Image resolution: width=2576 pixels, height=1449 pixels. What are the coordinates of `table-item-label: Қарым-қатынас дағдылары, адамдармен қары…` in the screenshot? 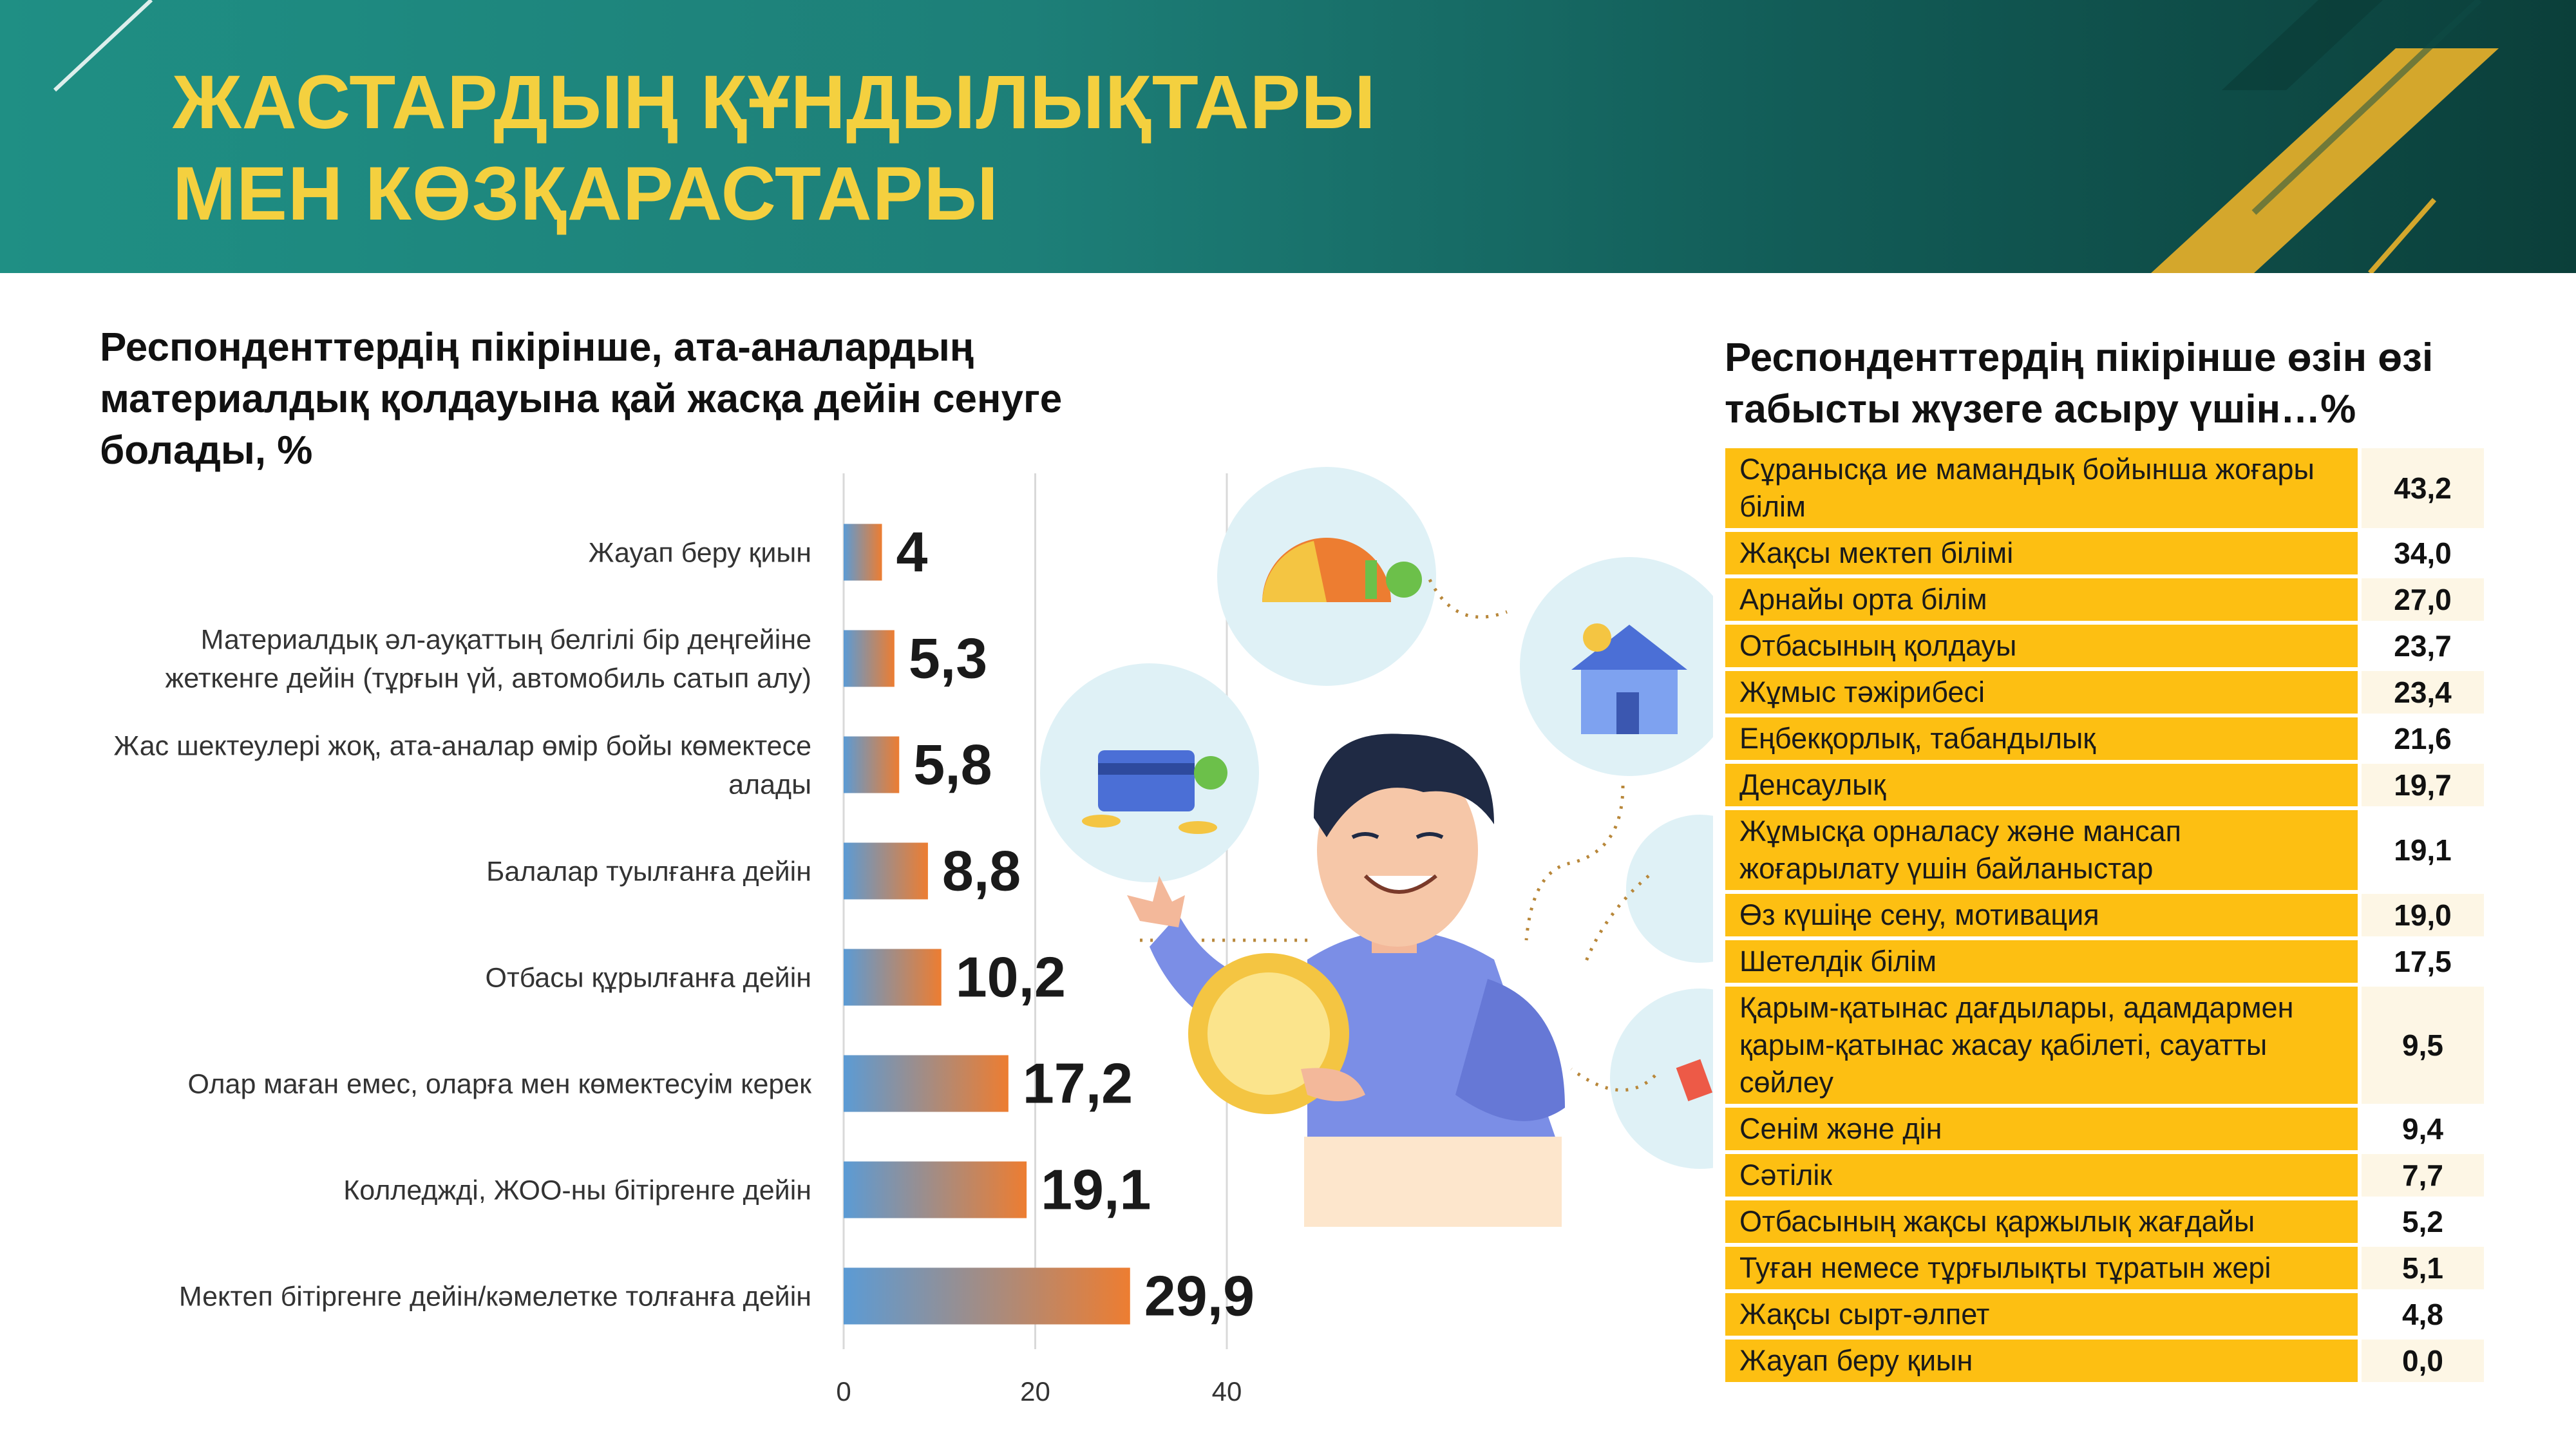 It's located at (2041, 1045).